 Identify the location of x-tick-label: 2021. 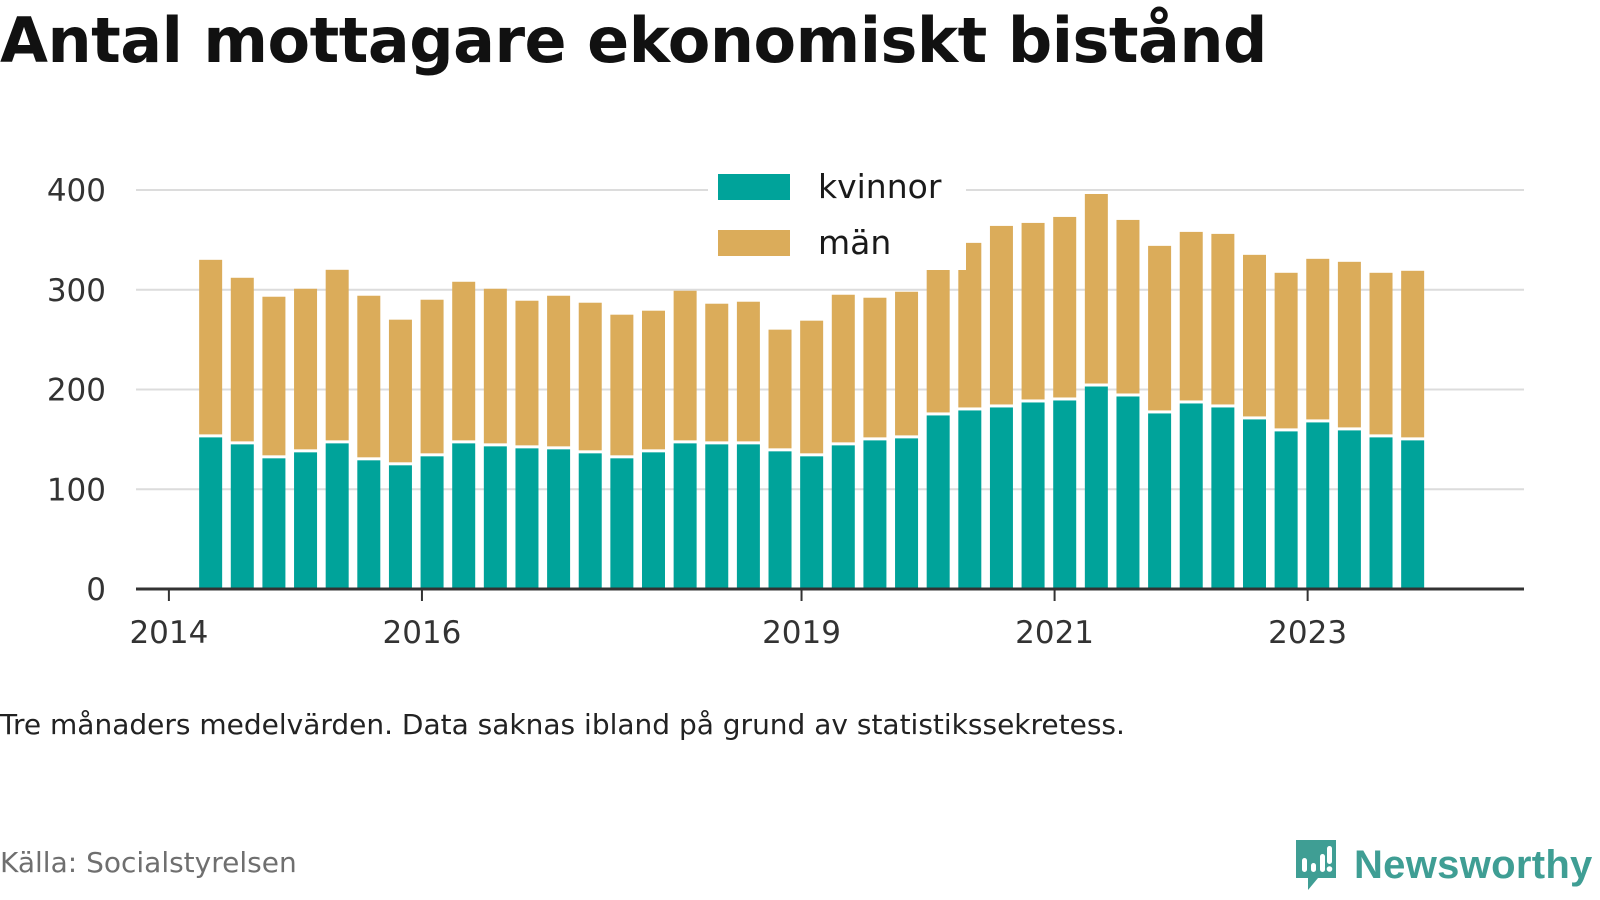
(1054, 633).